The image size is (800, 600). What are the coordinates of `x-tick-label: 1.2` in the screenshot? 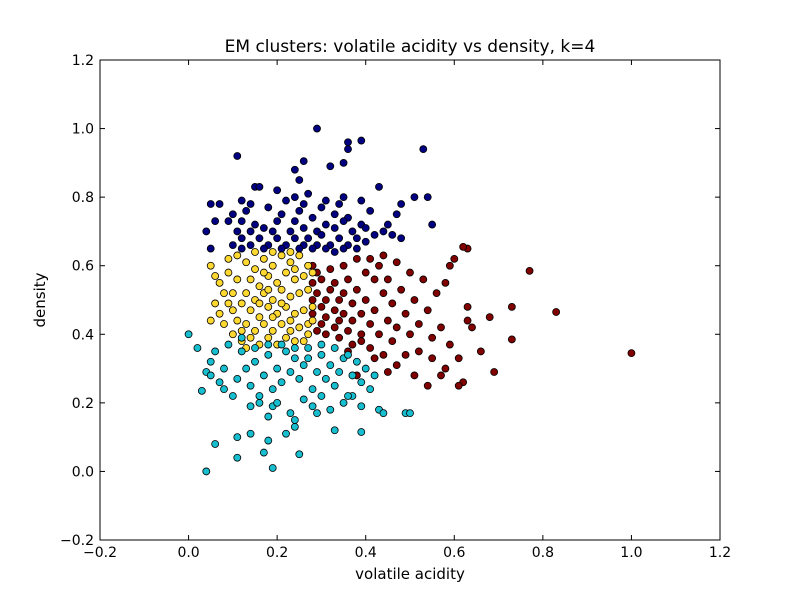 It's located at (720, 553).